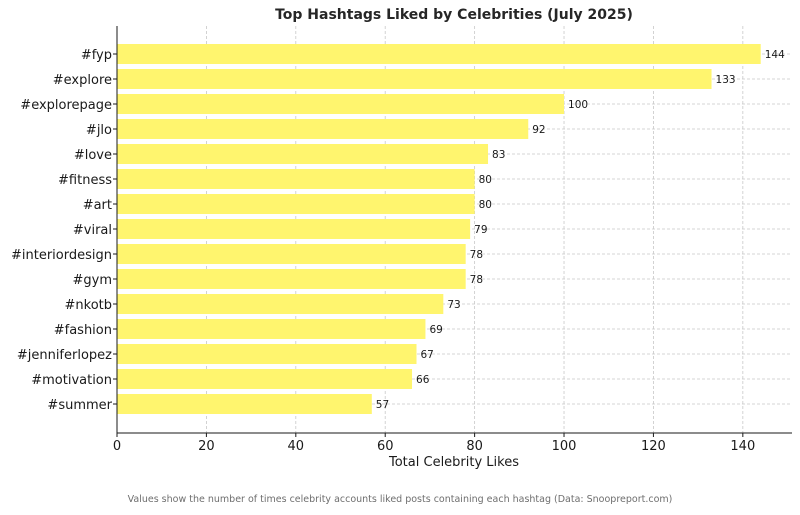 This screenshot has height=515, width=800. I want to click on data-label: 67, so click(427, 355).